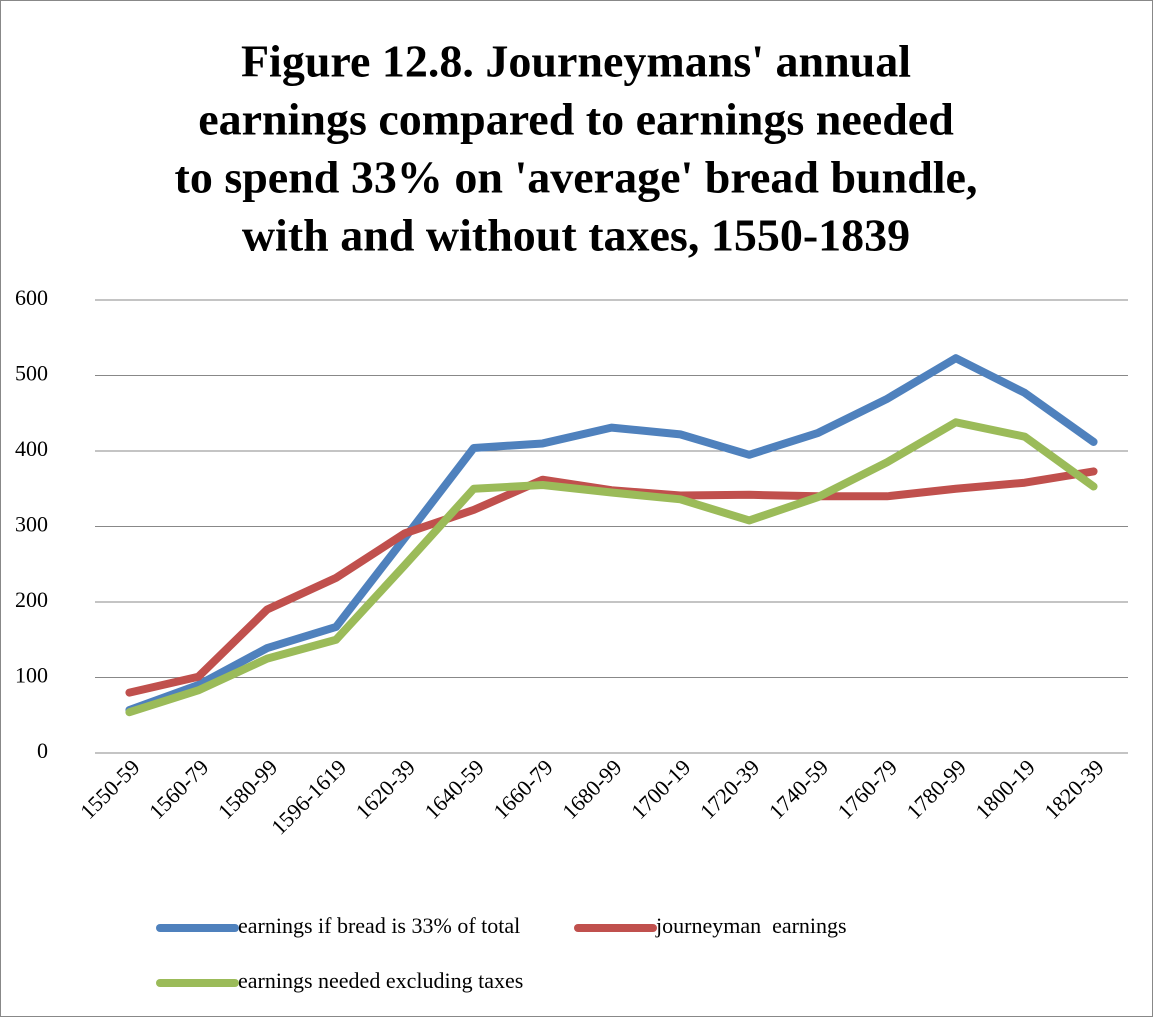 Image resolution: width=1153 pixels, height=1017 pixels. I want to click on y-tick-label: 200, so click(31, 599).